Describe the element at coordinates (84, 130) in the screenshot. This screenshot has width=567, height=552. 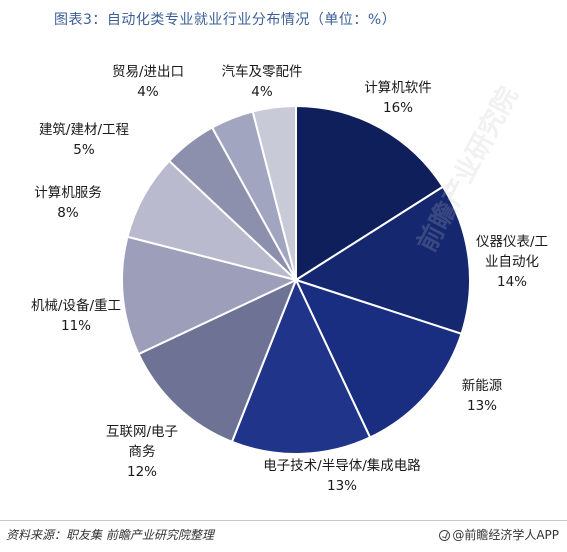
I see `slice-category-label: 建筑/建材/工程` at that location.